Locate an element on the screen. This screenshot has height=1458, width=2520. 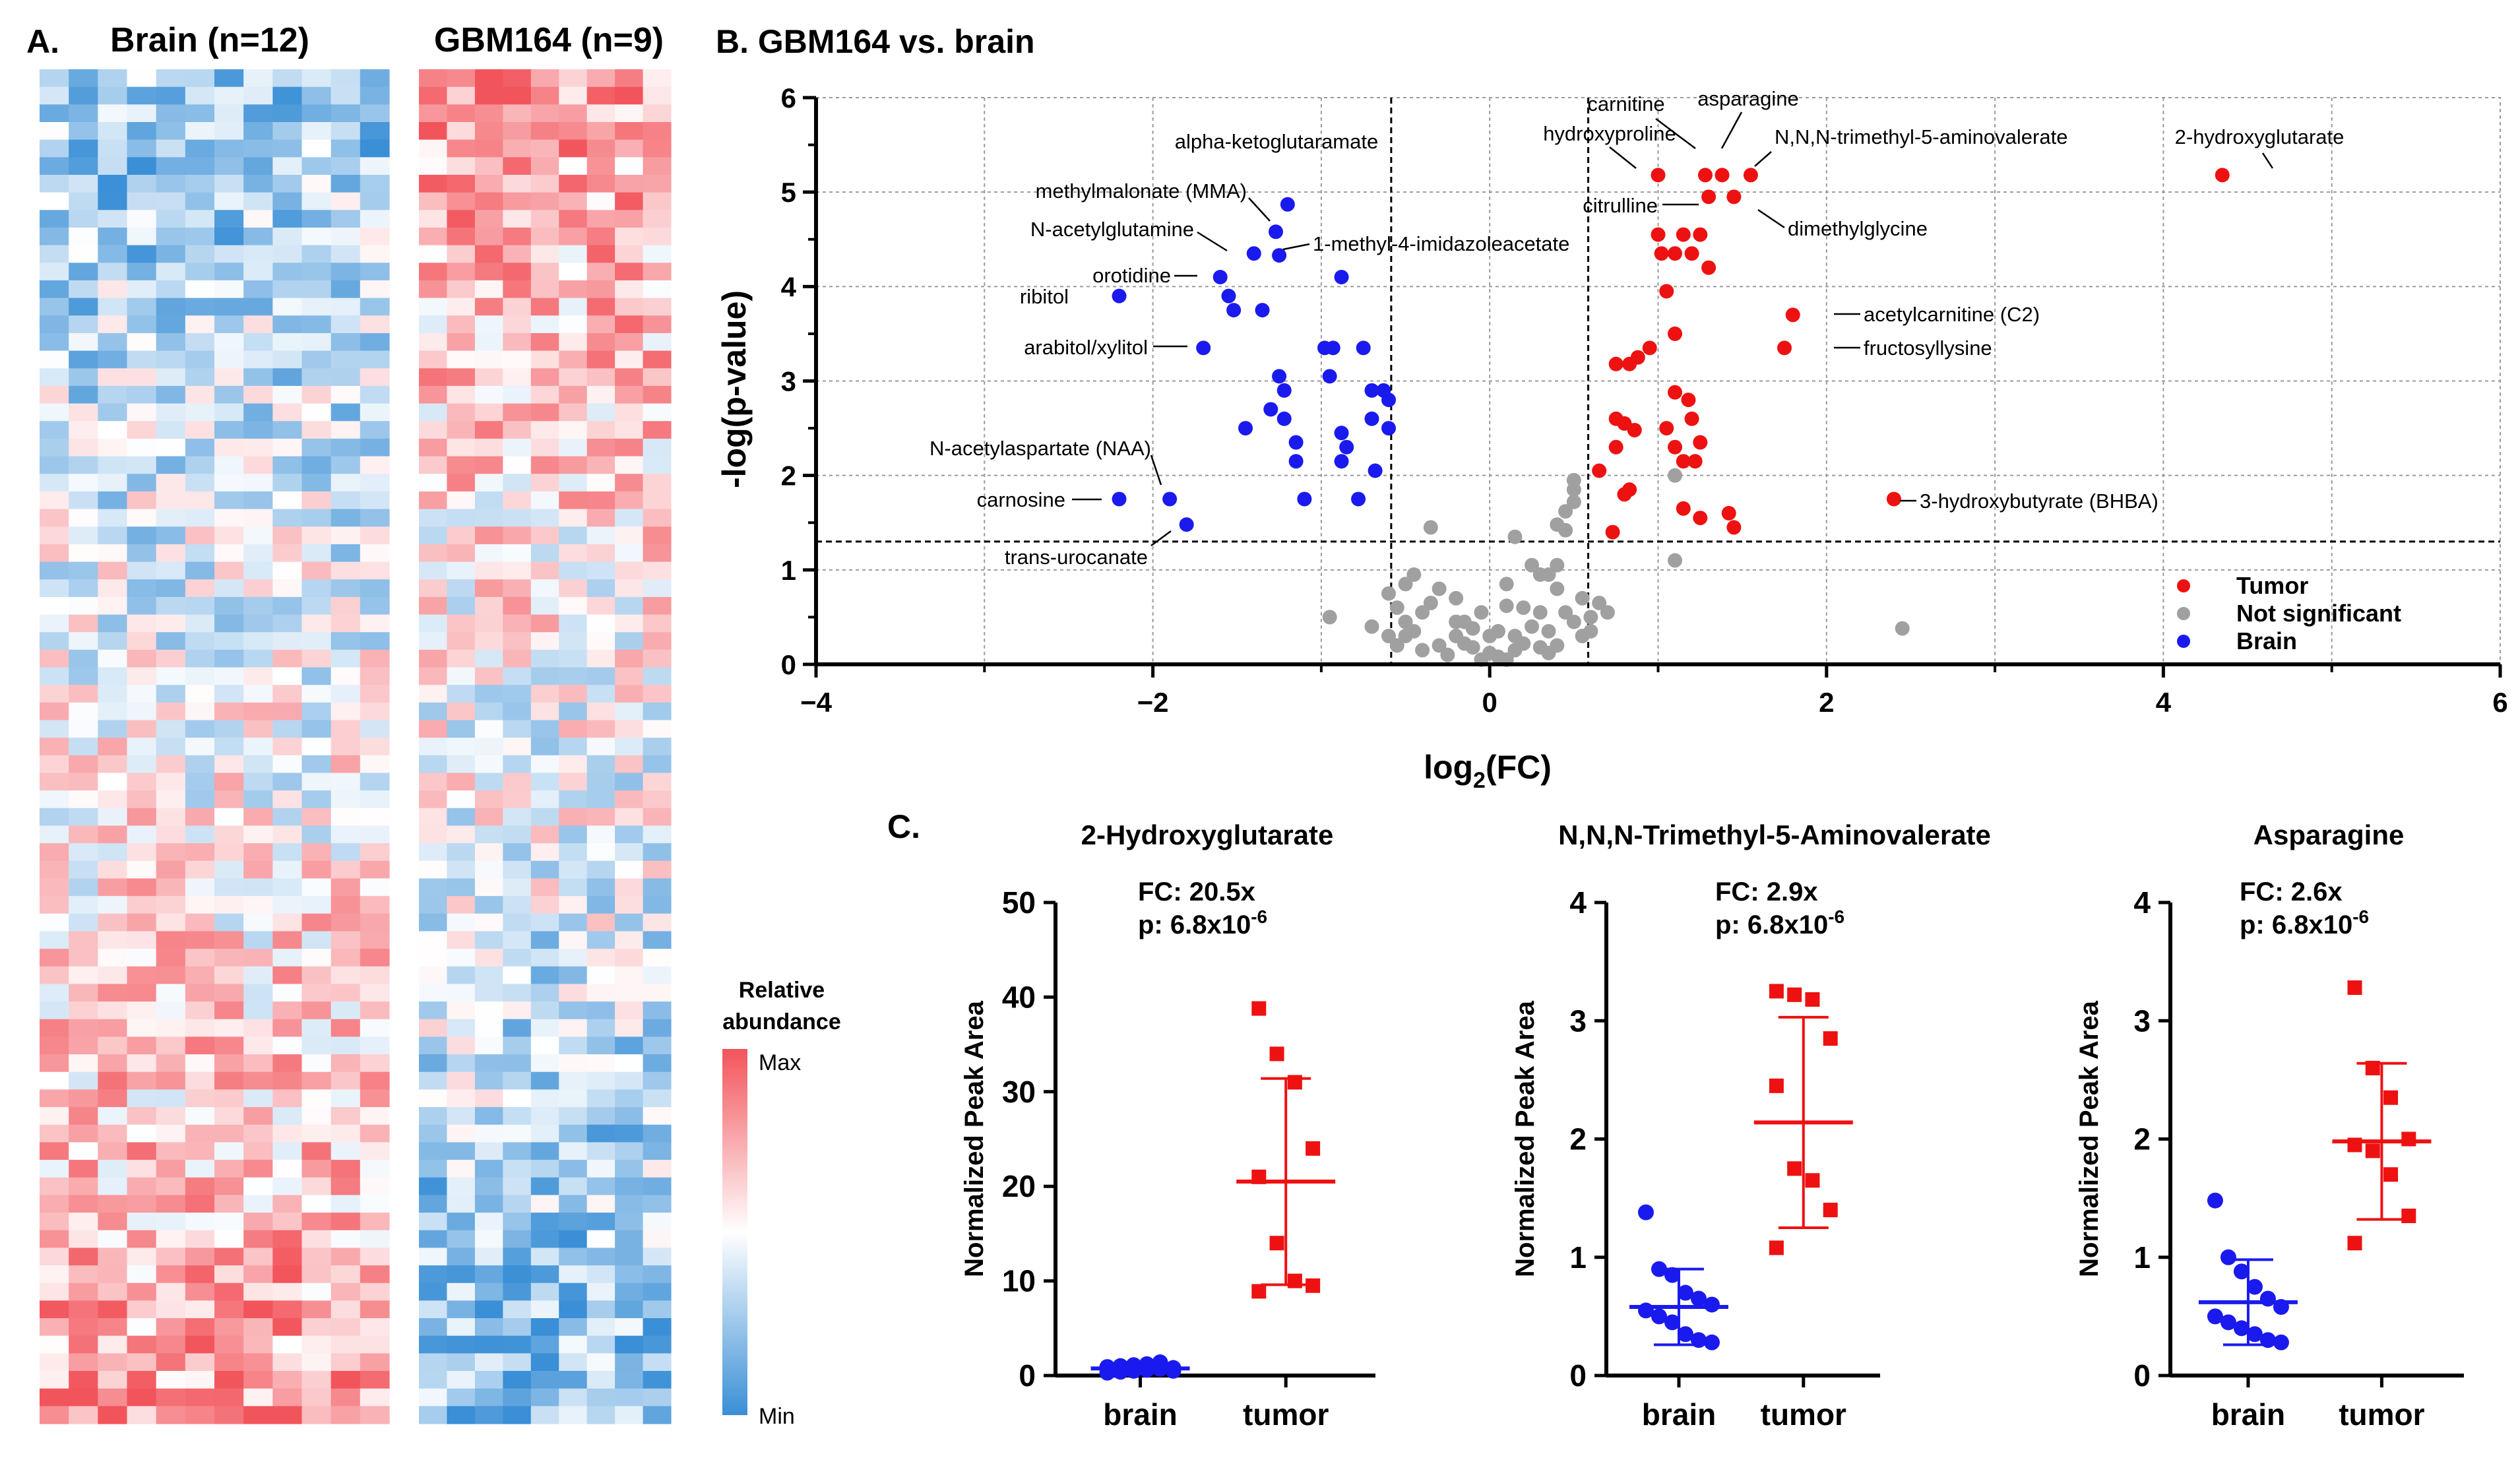
dotplot-title: N,N,N-Trimethyl-5-Aminovalerate is located at coordinates (1774, 834).